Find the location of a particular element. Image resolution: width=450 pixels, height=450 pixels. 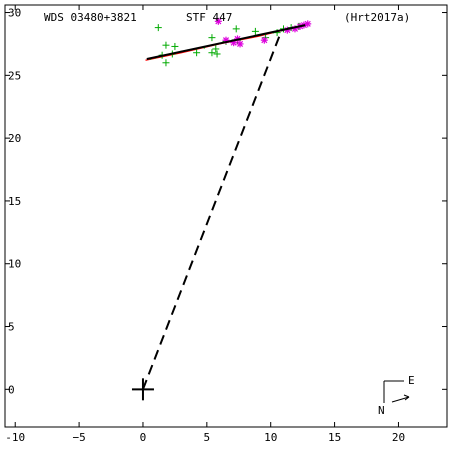

fit-segment is located at coordinates (226, 42).